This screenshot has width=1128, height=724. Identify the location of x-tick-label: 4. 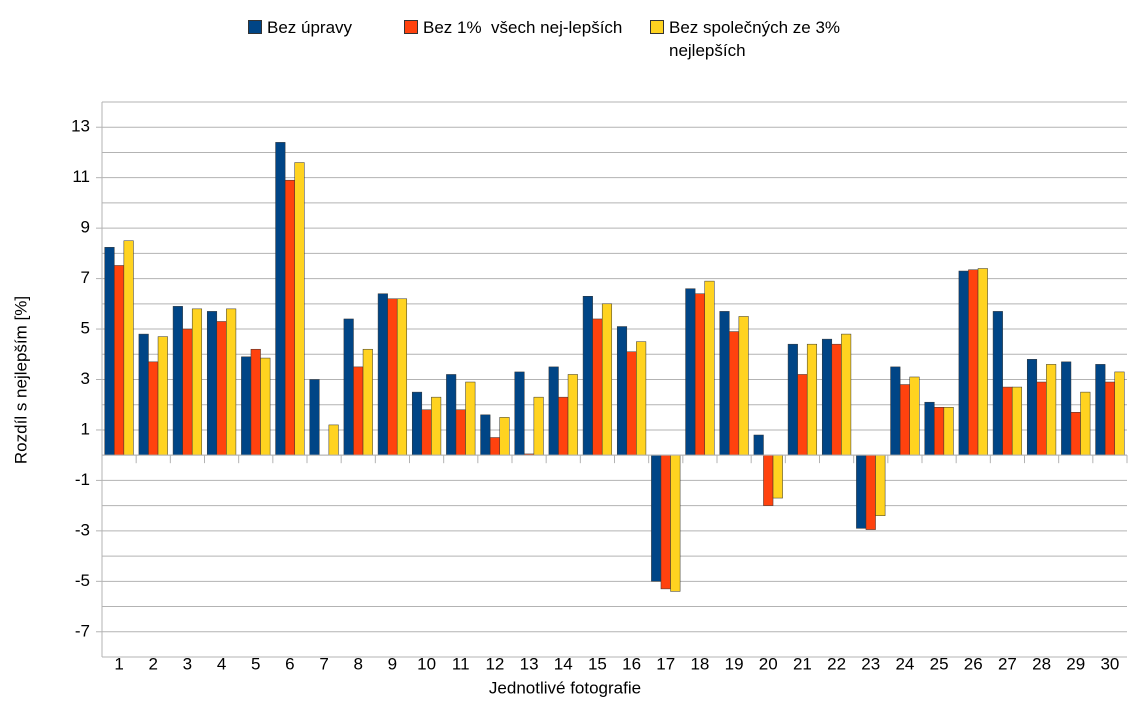
(221, 663).